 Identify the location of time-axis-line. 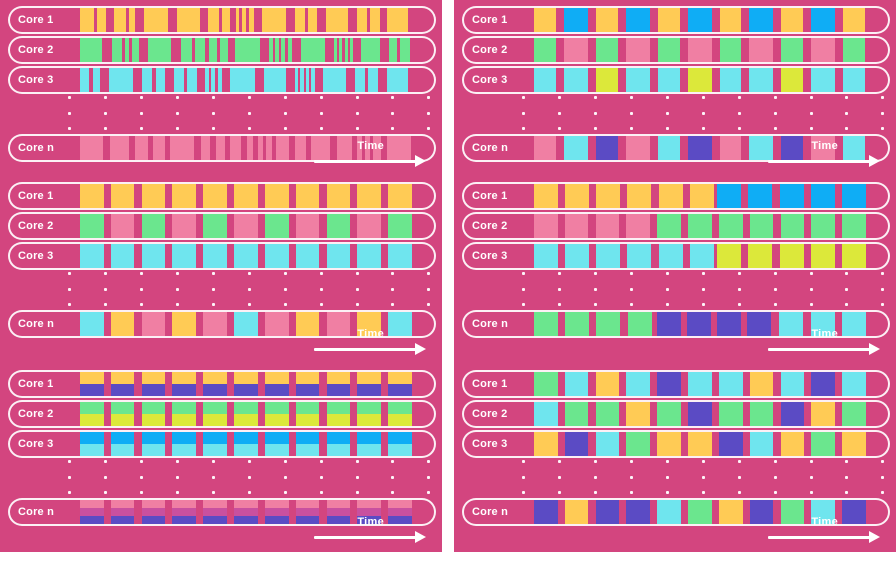
(366, 349).